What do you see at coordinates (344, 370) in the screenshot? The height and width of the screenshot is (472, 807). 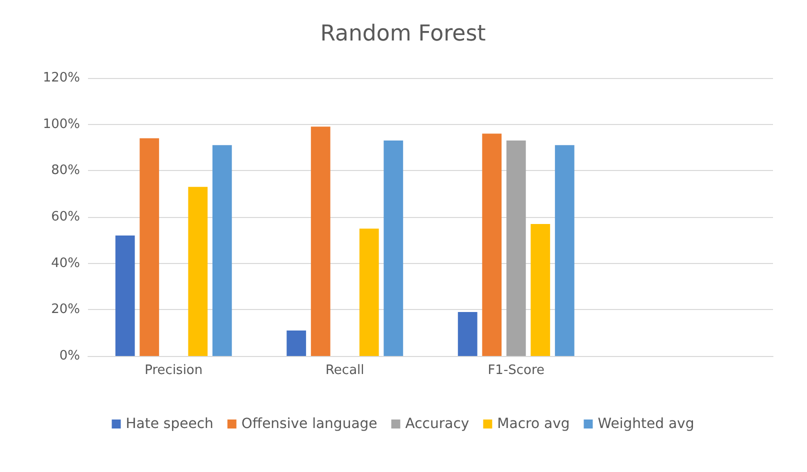 I see `x-tick-label: Recall` at bounding box center [344, 370].